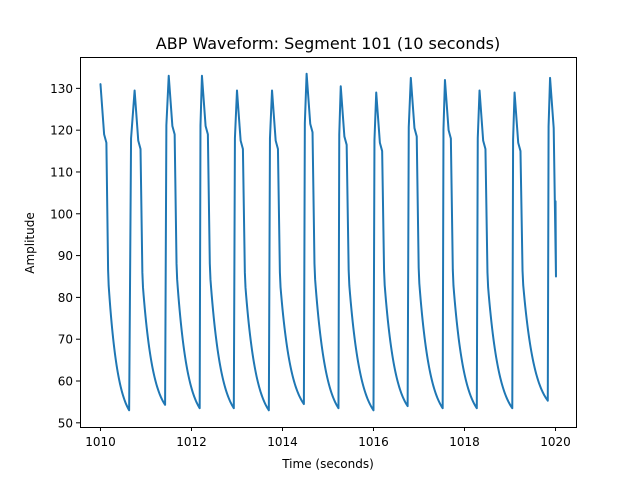 The height and width of the screenshot is (480, 640). What do you see at coordinates (61, 89) in the screenshot?
I see `y-tick-label: 130` at bounding box center [61, 89].